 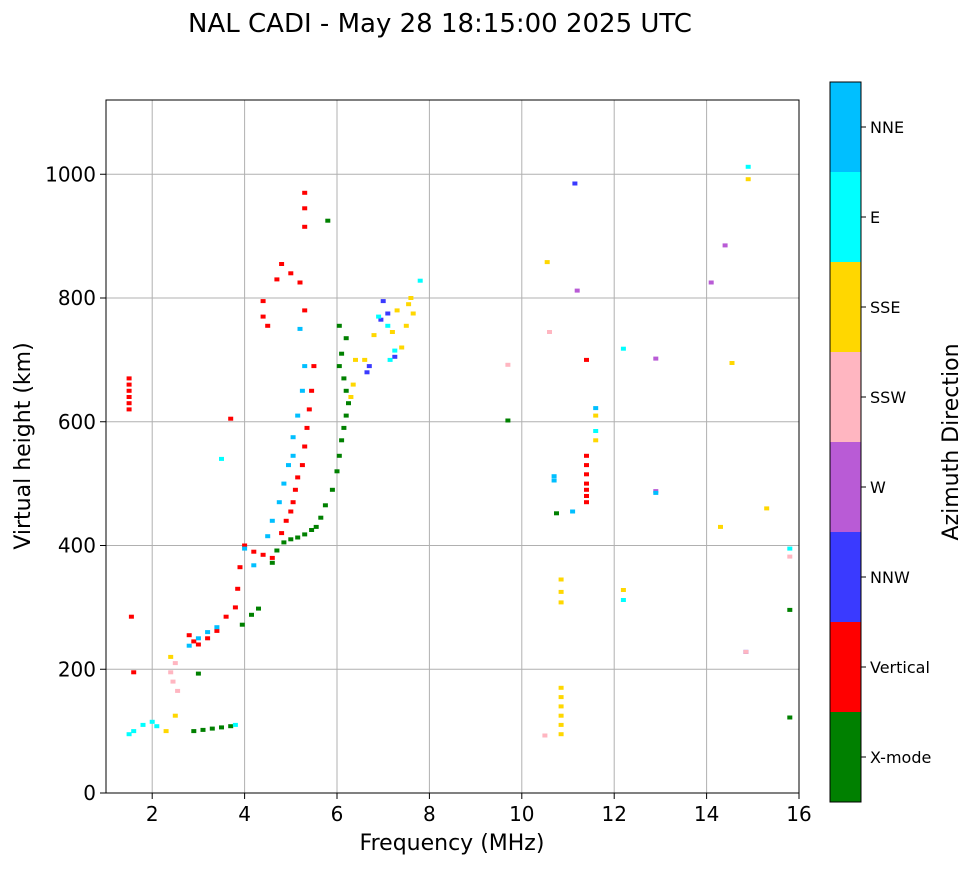 I want to click on y-tick-label: 1000, so click(x=70, y=174).